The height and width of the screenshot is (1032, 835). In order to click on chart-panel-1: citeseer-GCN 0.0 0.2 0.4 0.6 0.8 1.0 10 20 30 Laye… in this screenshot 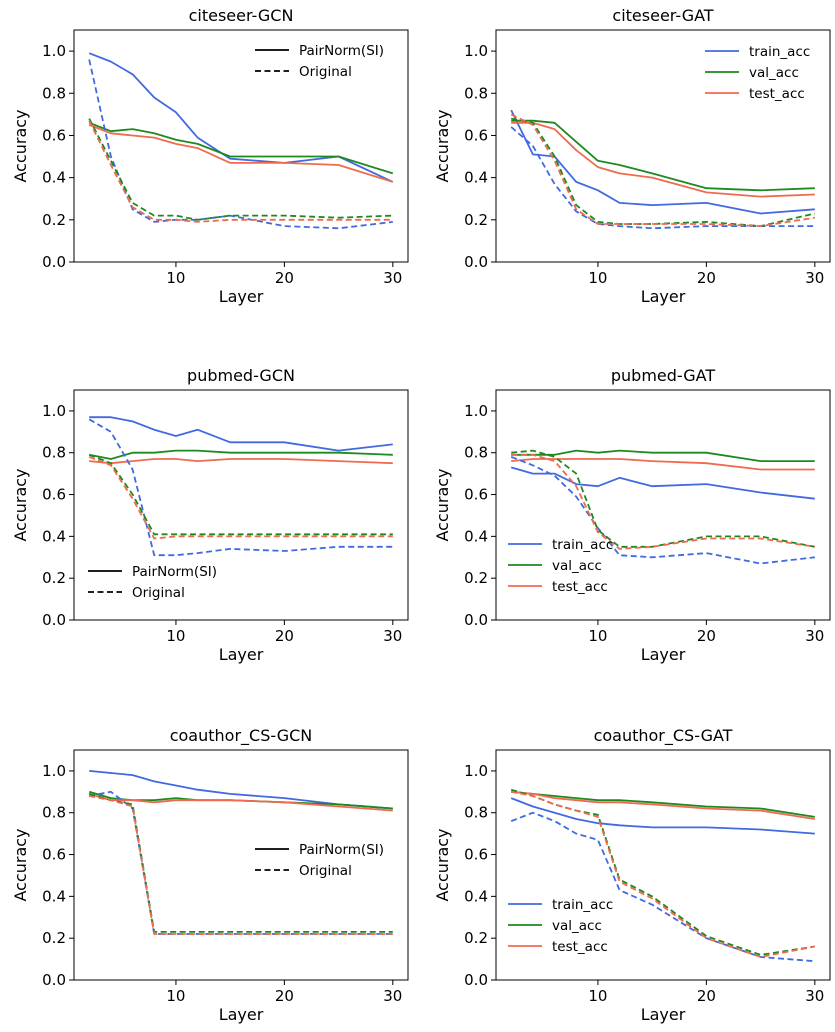, I will do `click(210, 156)`.